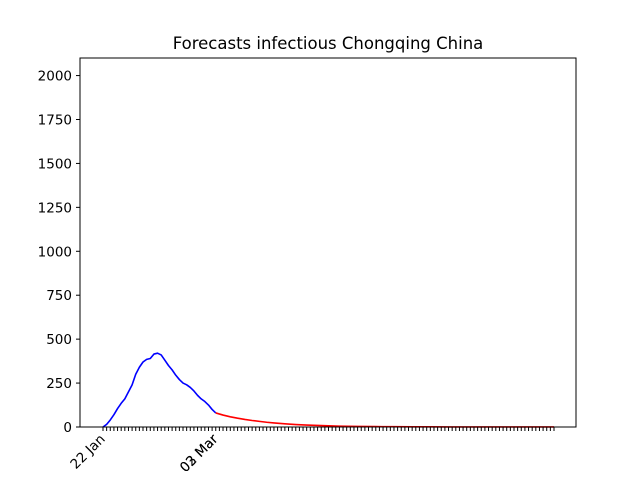 This screenshot has width=640, height=480. What do you see at coordinates (55, 121) in the screenshot?
I see `y-tick-label: 1750` at bounding box center [55, 121].